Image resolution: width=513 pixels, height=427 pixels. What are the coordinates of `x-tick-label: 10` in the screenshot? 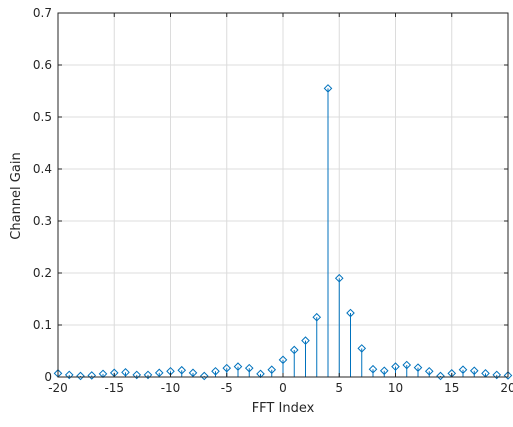 It's located at (395, 388).